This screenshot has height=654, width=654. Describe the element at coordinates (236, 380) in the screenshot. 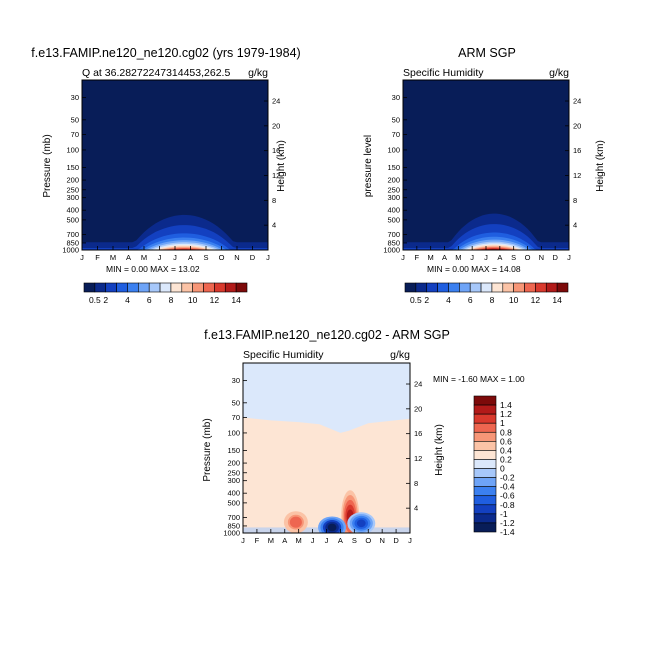

I see `panel-difference-ytick-label: 30` at that location.